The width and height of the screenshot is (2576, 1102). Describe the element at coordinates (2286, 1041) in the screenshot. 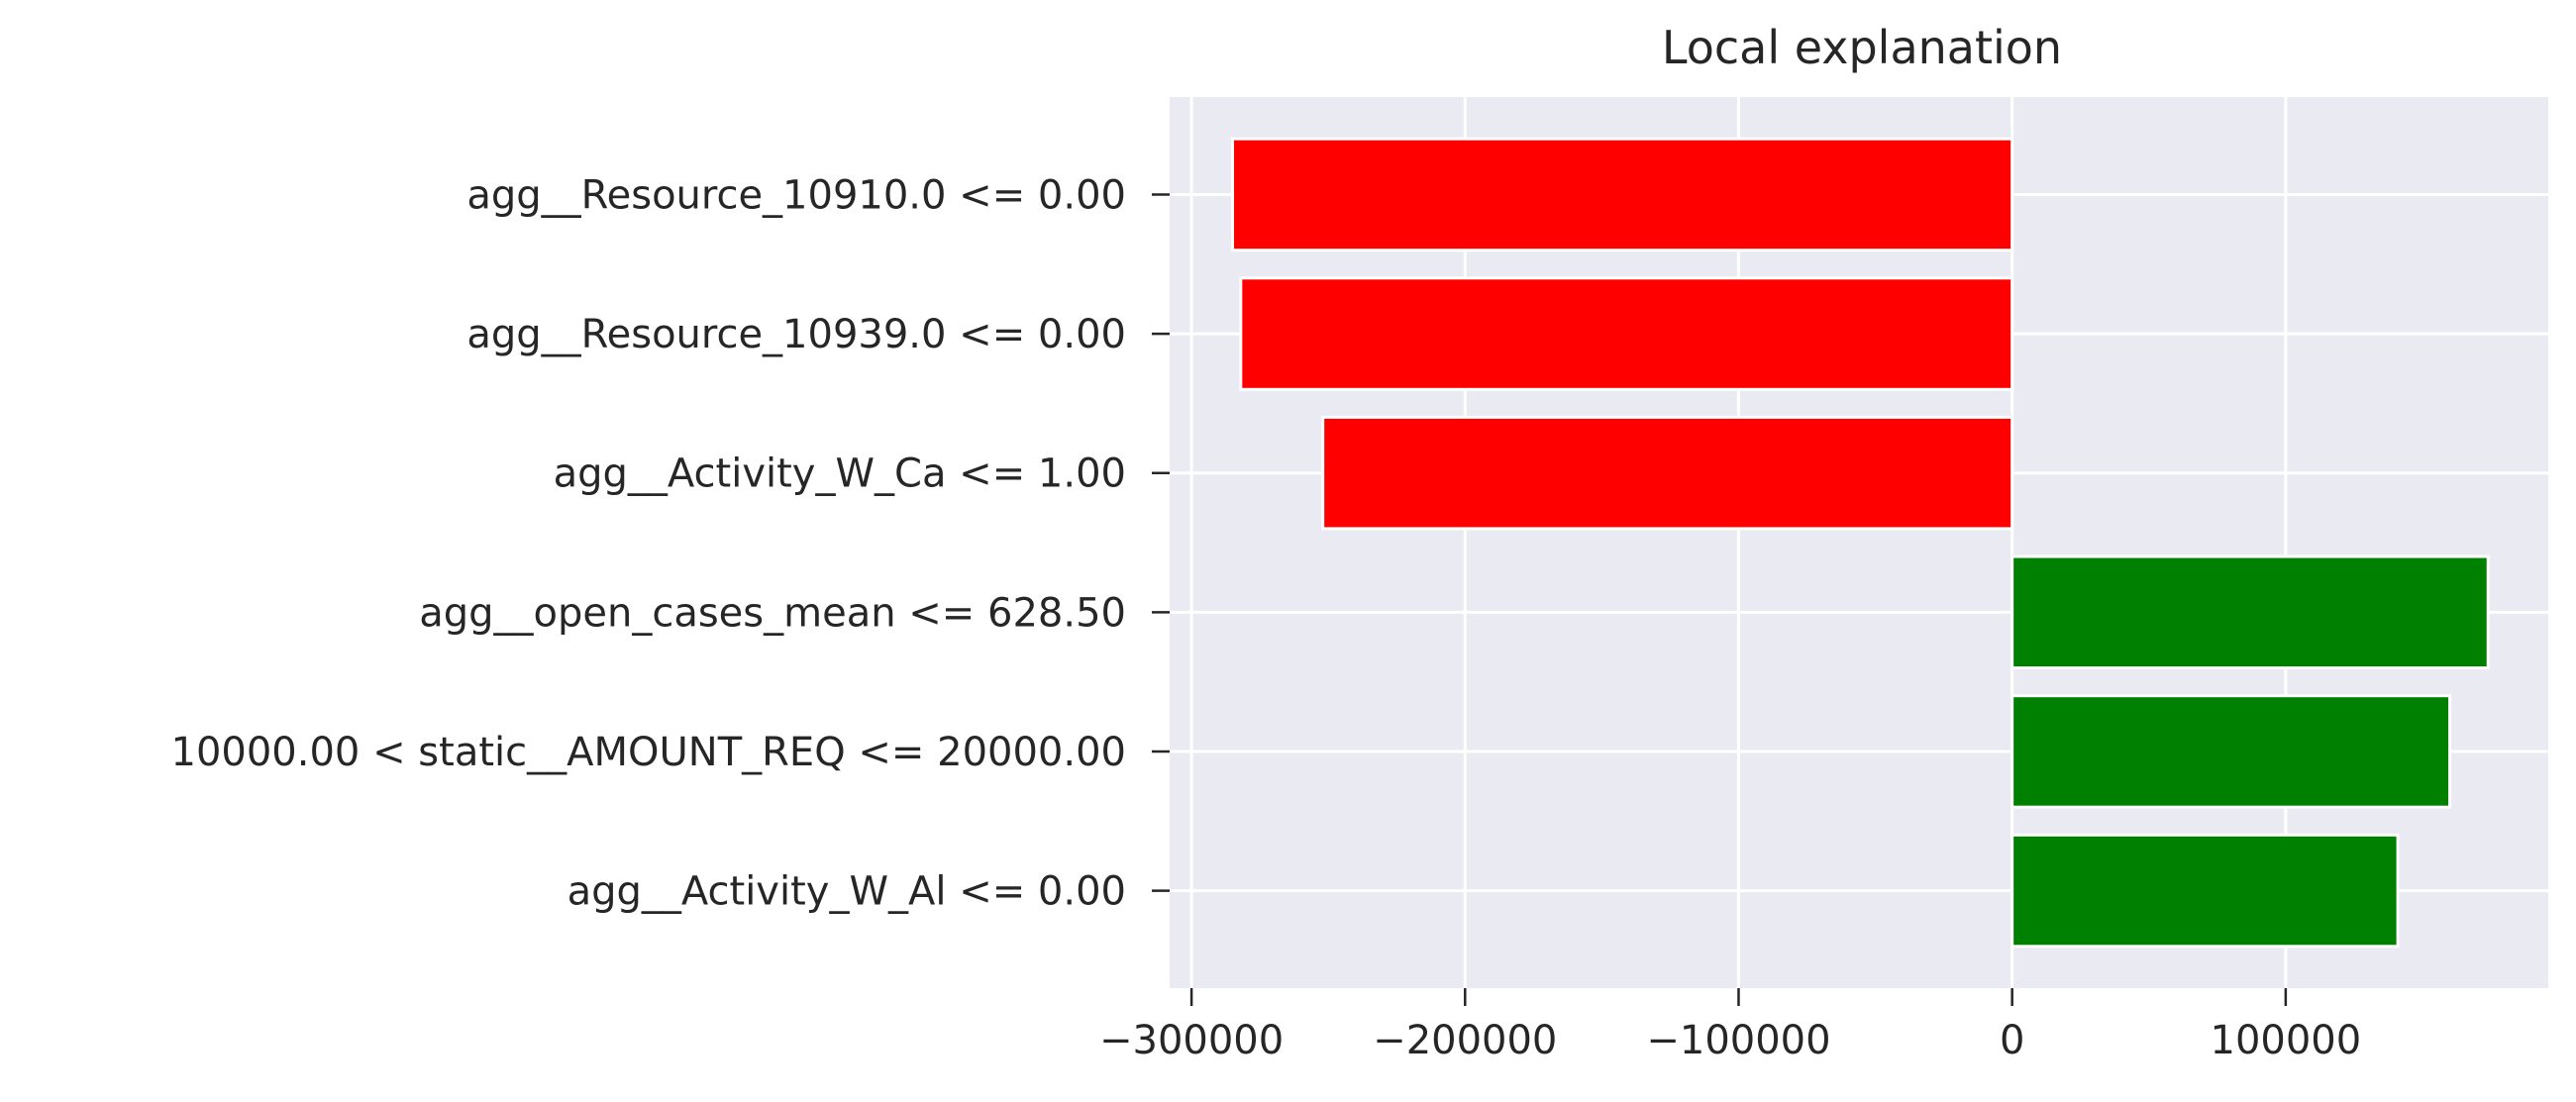

I see `x-tick-label: 100000` at that location.